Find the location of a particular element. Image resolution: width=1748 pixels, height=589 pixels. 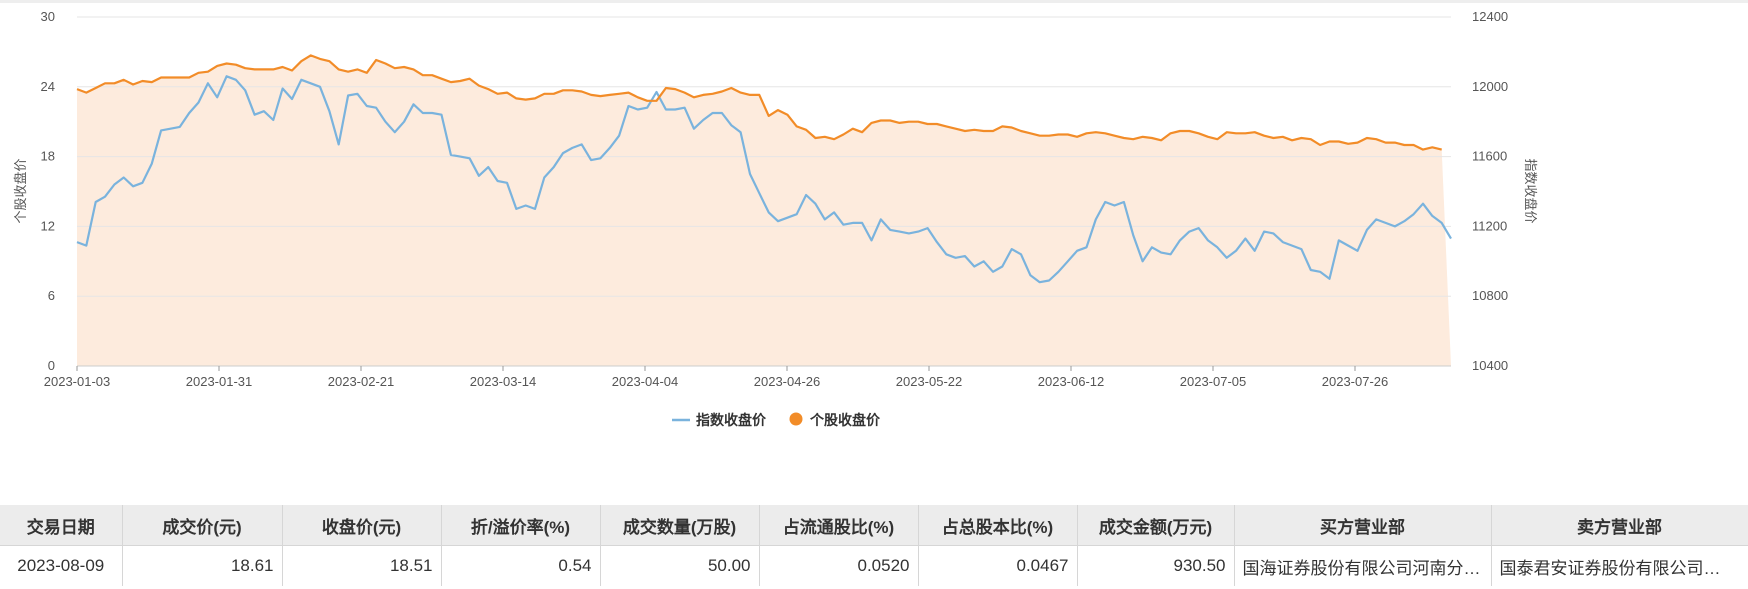

cell-total-ratio: 0.0467 is located at coordinates (998, 565).